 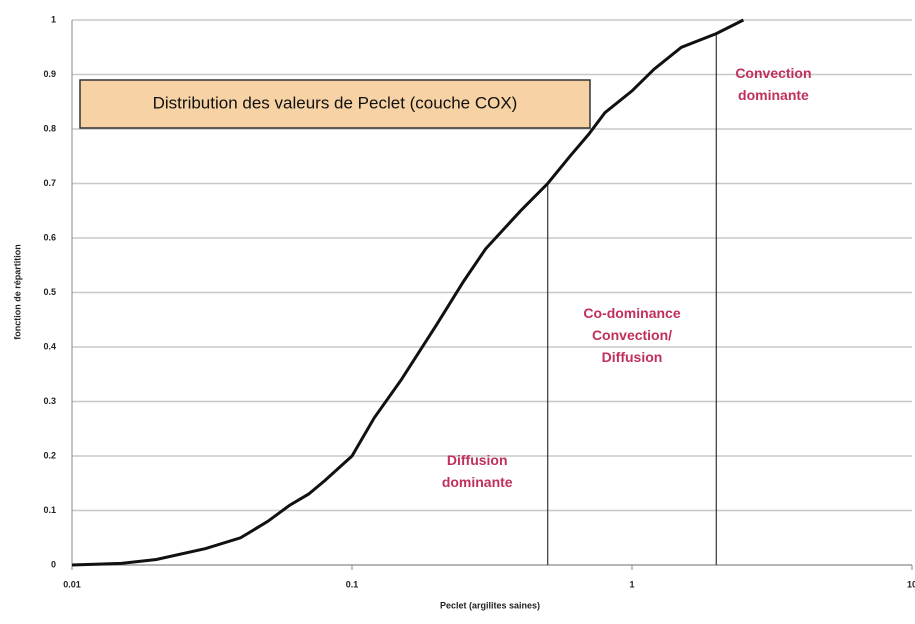 I want to click on y-tick-label: 0.7, so click(x=49, y=183).